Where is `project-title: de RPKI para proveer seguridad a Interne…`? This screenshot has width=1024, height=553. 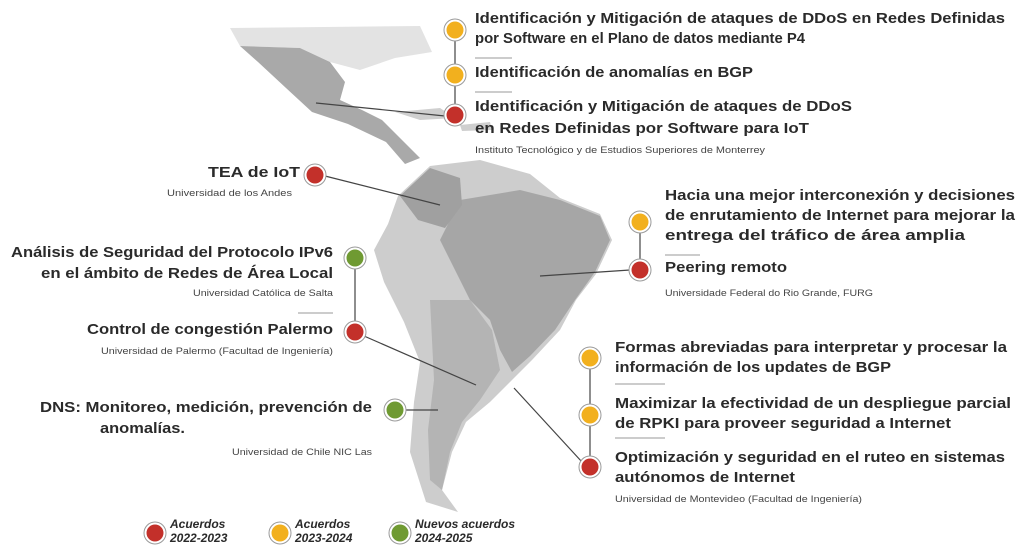
project-title: de RPKI para proveer seguridad a Interne… is located at coordinates (783, 423).